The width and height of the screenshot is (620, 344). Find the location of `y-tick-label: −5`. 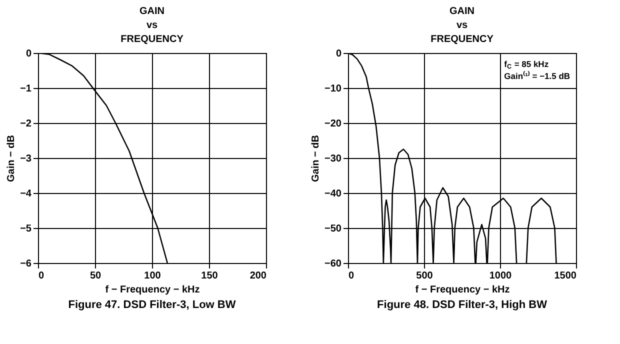

y-tick-label: −5 is located at coordinates (26, 229).